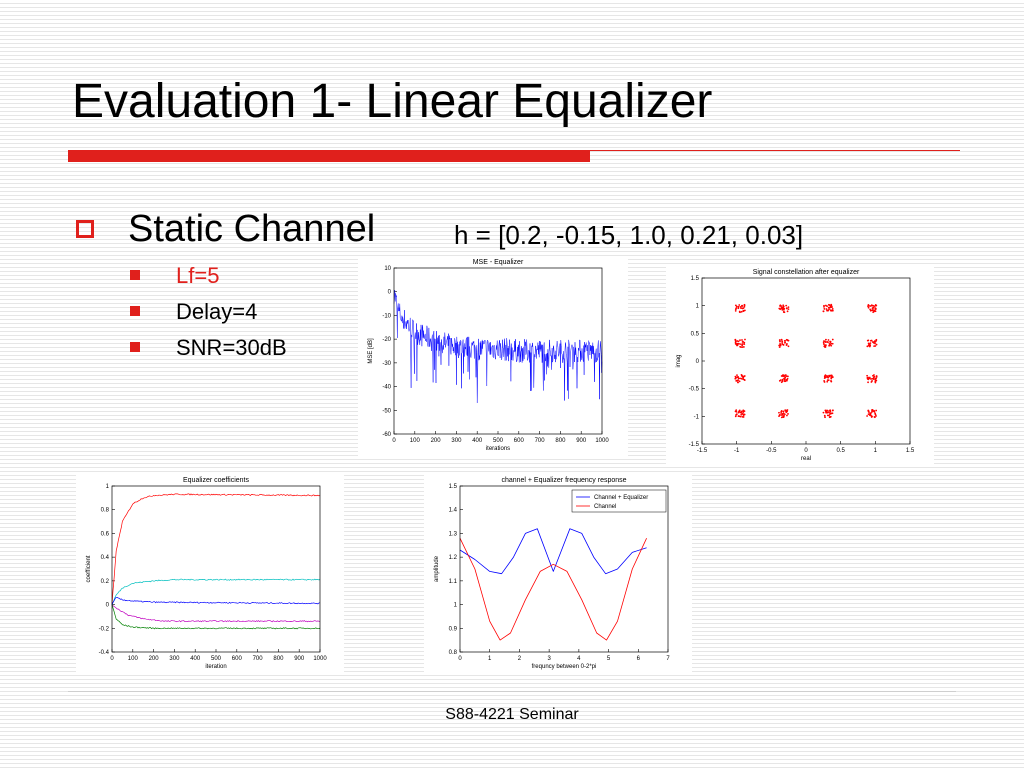 The image size is (1024, 768). What do you see at coordinates (679, 360) in the screenshot?
I see `y-axis-label: imag` at bounding box center [679, 360].